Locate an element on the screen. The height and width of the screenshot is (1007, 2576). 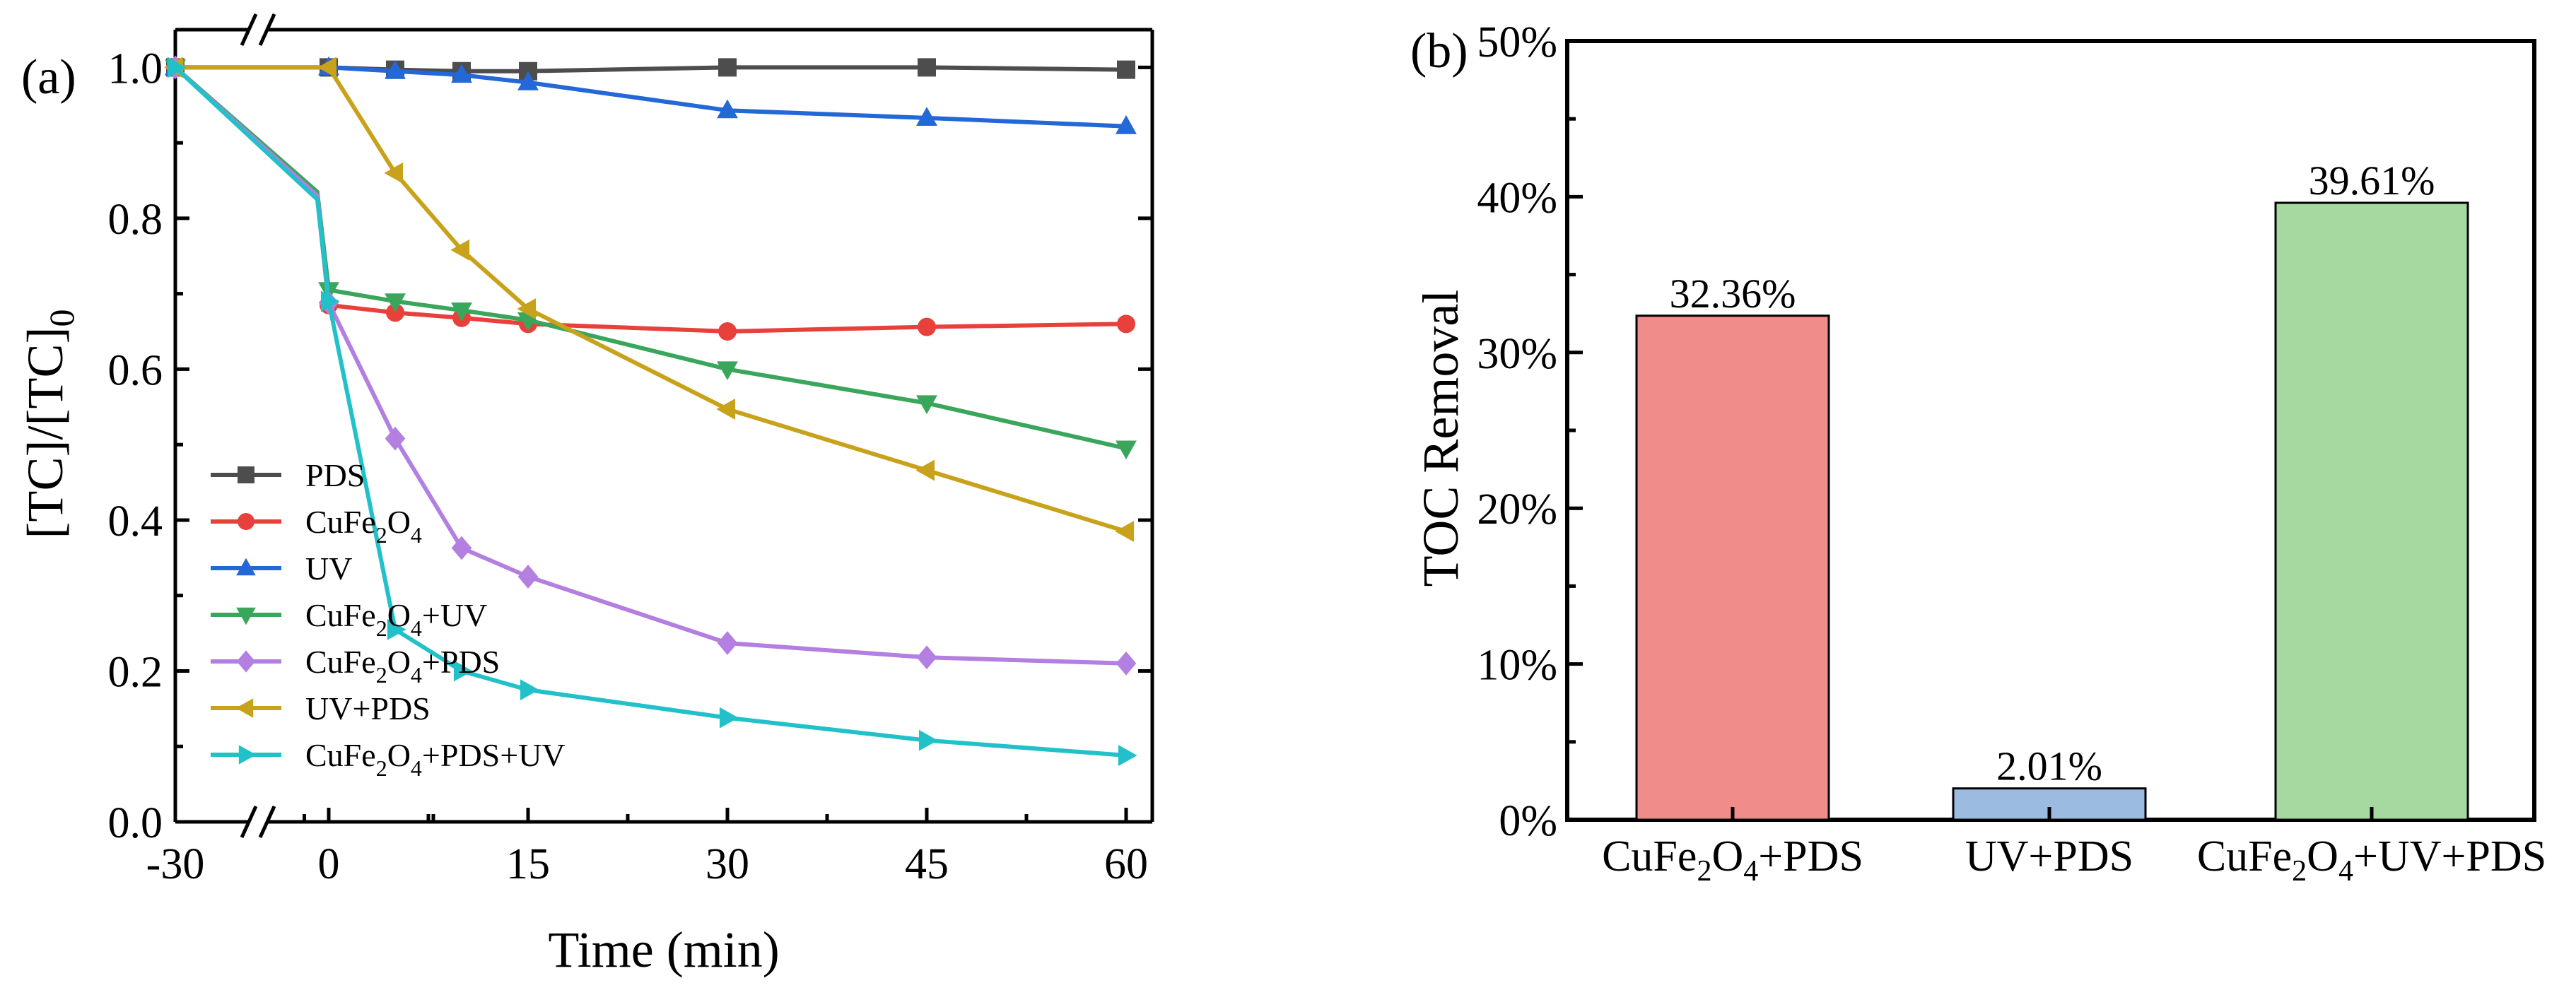
y-tick-label: 10% is located at coordinates (1517, 666).